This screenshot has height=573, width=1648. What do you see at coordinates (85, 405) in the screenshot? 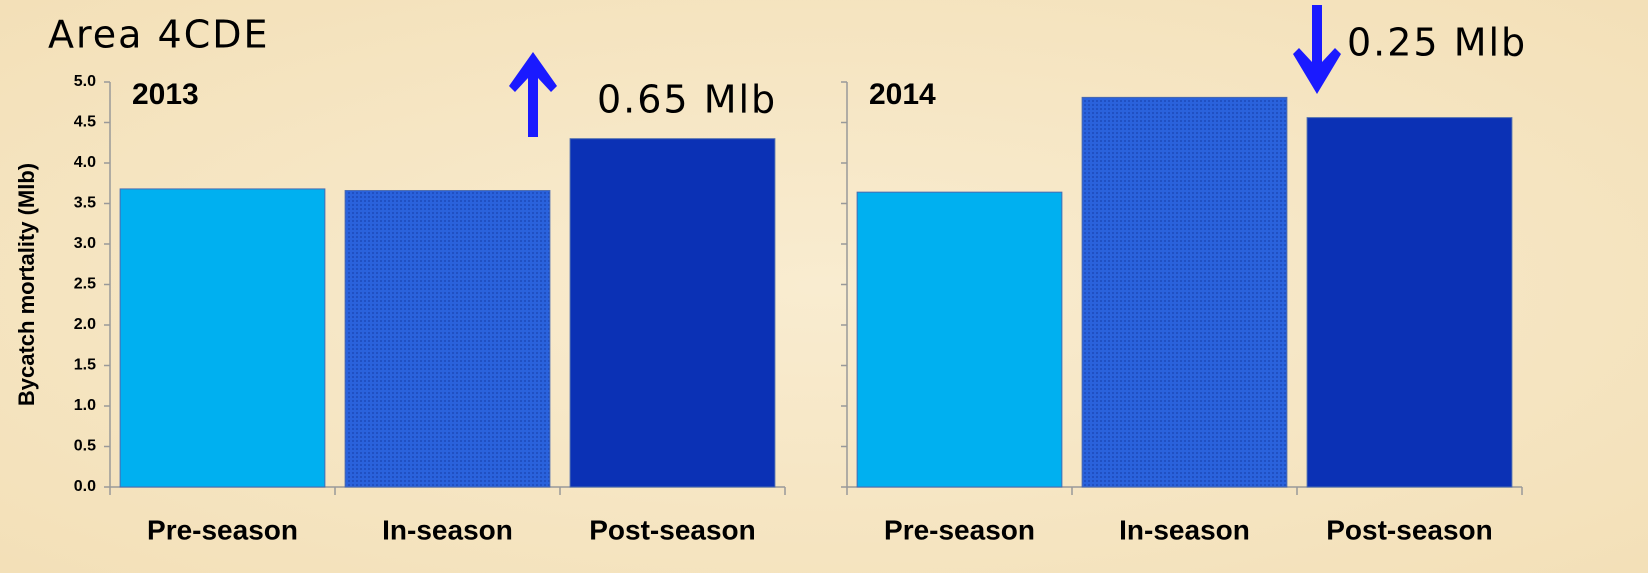
I see `y-tick-label: 1.0` at bounding box center [85, 405].